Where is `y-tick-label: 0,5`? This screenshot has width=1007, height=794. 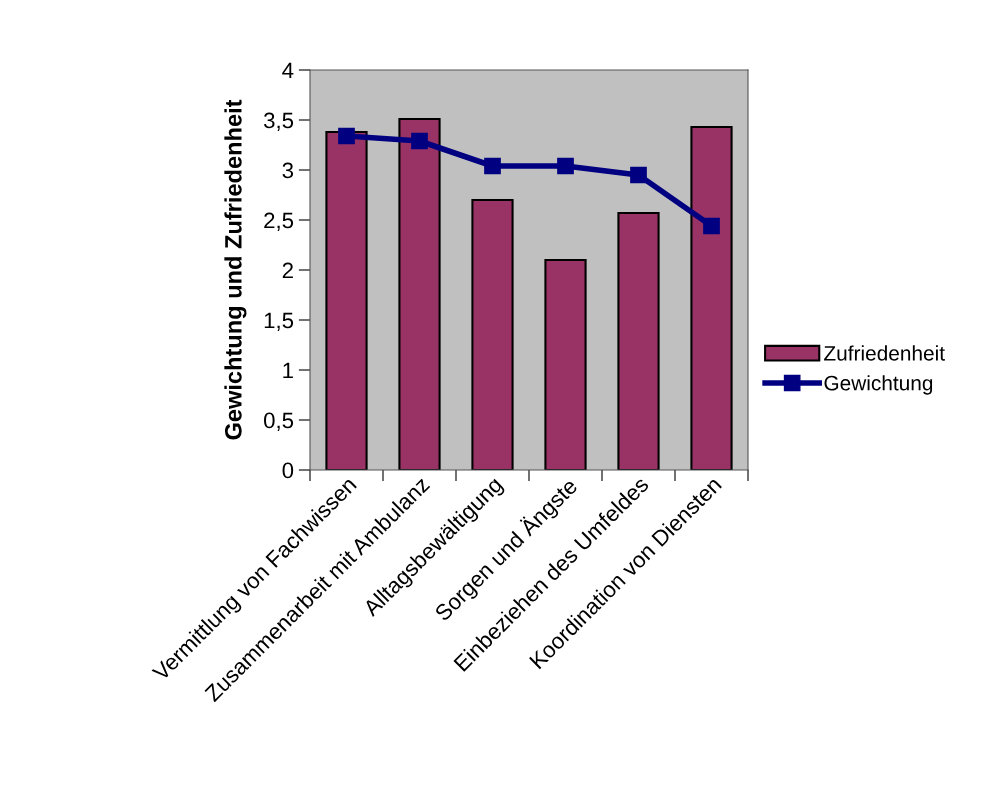 y-tick-label: 0,5 is located at coordinates (279, 421).